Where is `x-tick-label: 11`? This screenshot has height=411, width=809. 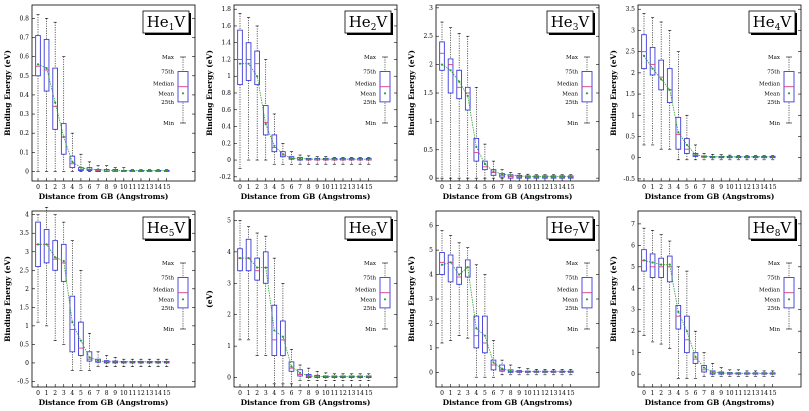
x-tick-label: 11 is located at coordinates (537, 187).